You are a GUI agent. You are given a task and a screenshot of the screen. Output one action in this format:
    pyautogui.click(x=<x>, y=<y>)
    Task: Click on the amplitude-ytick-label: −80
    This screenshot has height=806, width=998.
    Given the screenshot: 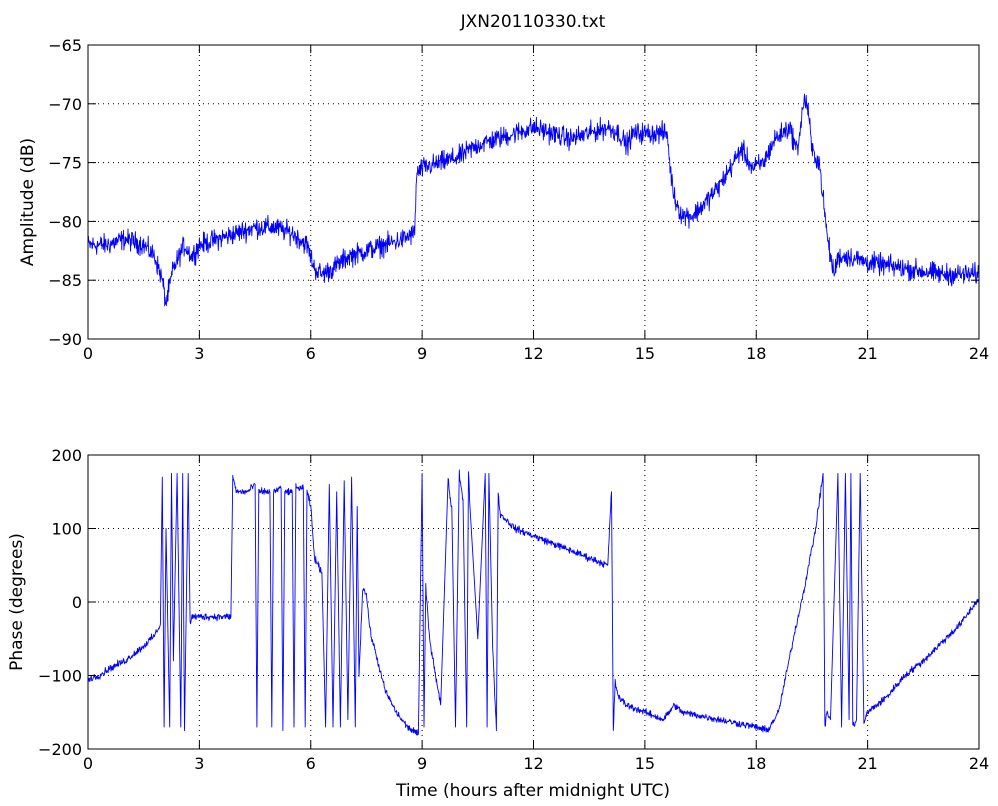 What is the action you would take?
    pyautogui.click(x=65, y=221)
    